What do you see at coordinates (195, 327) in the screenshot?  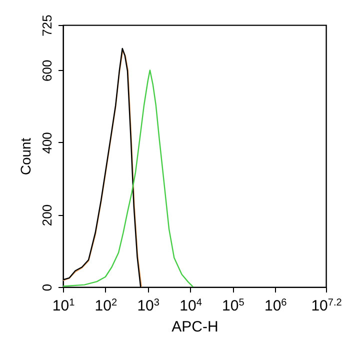 I see `x-axis-title: APC-H` at bounding box center [195, 327].